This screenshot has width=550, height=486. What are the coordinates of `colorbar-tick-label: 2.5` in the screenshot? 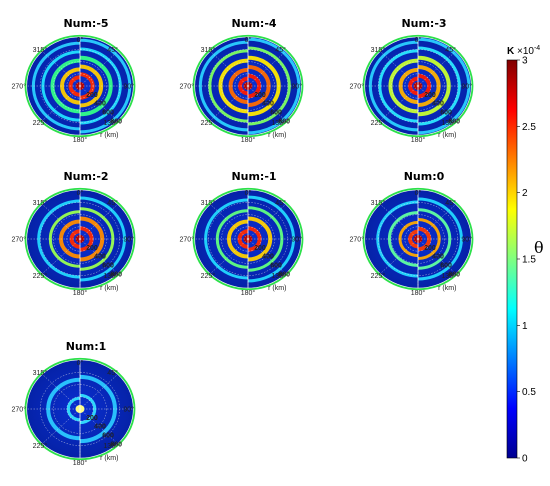 It's located at (529, 127).